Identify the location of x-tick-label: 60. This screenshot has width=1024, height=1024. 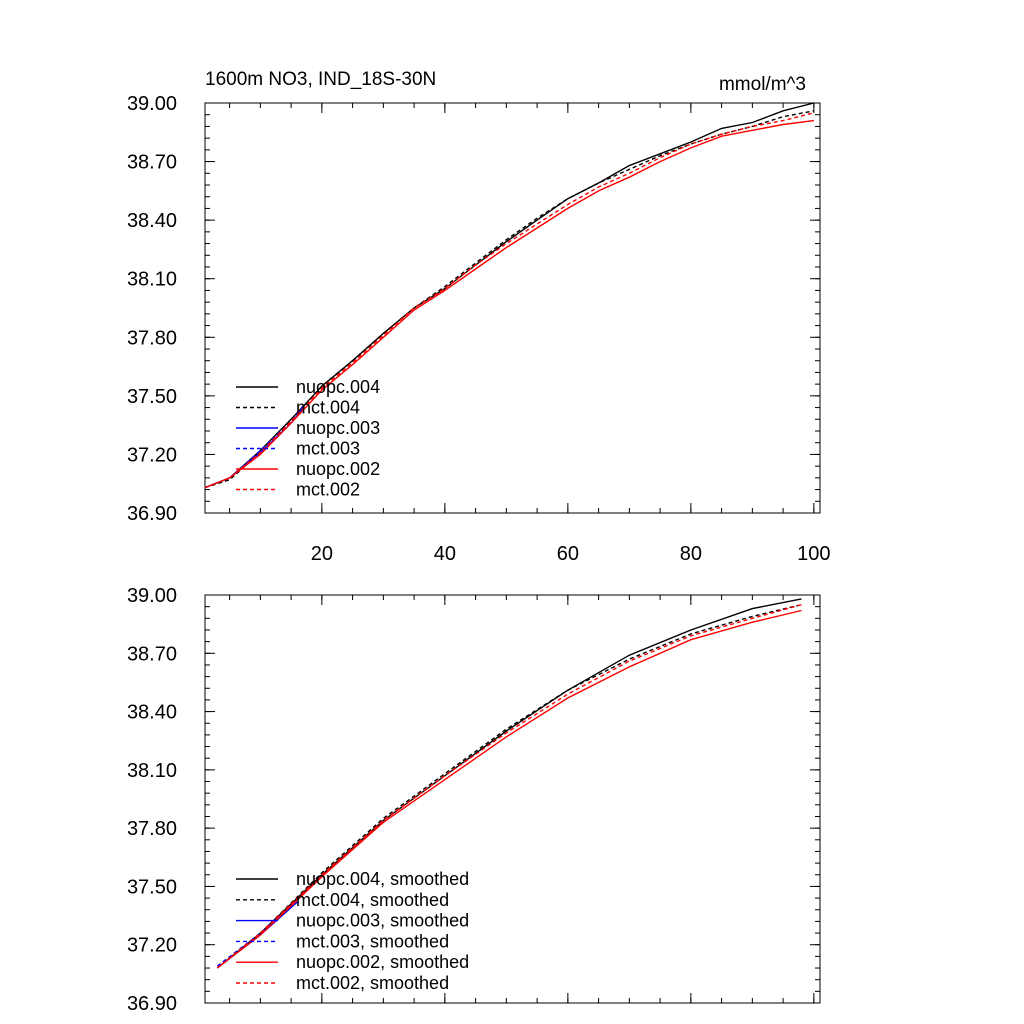
(568, 554).